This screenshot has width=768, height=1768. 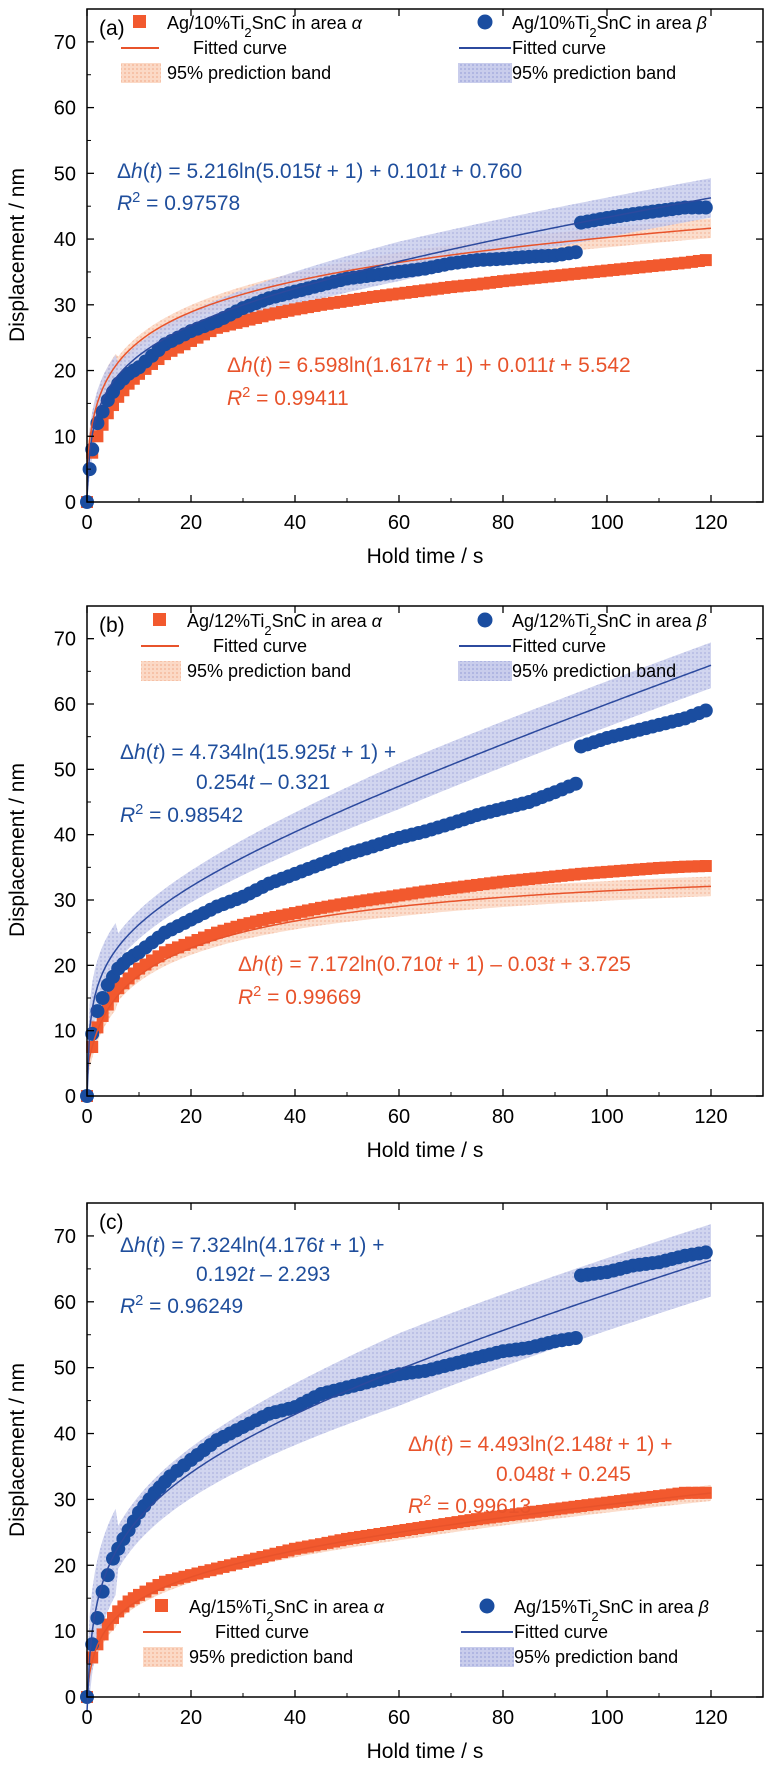 What do you see at coordinates (561, 1632) in the screenshot?
I see `legend-beta-fit-label: Fitted curve` at bounding box center [561, 1632].